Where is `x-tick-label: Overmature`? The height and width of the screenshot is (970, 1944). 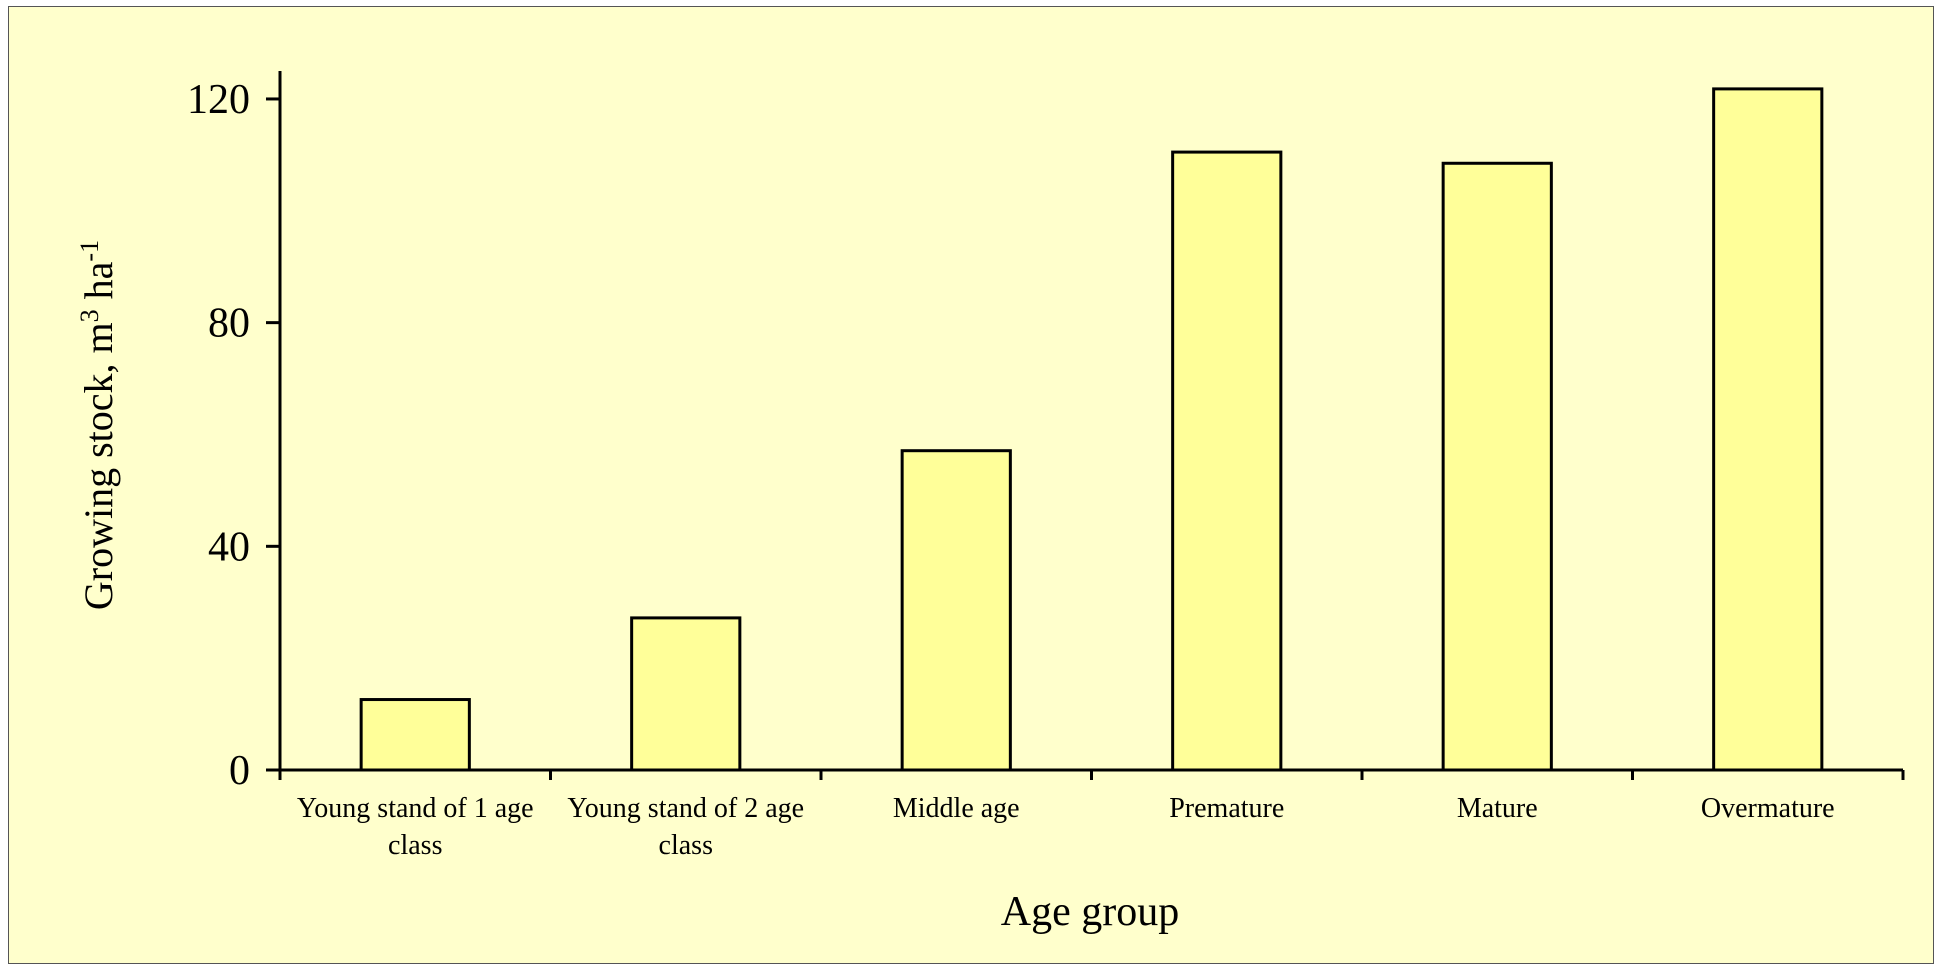
x-tick-label: Overmature is located at coordinates (1767, 808).